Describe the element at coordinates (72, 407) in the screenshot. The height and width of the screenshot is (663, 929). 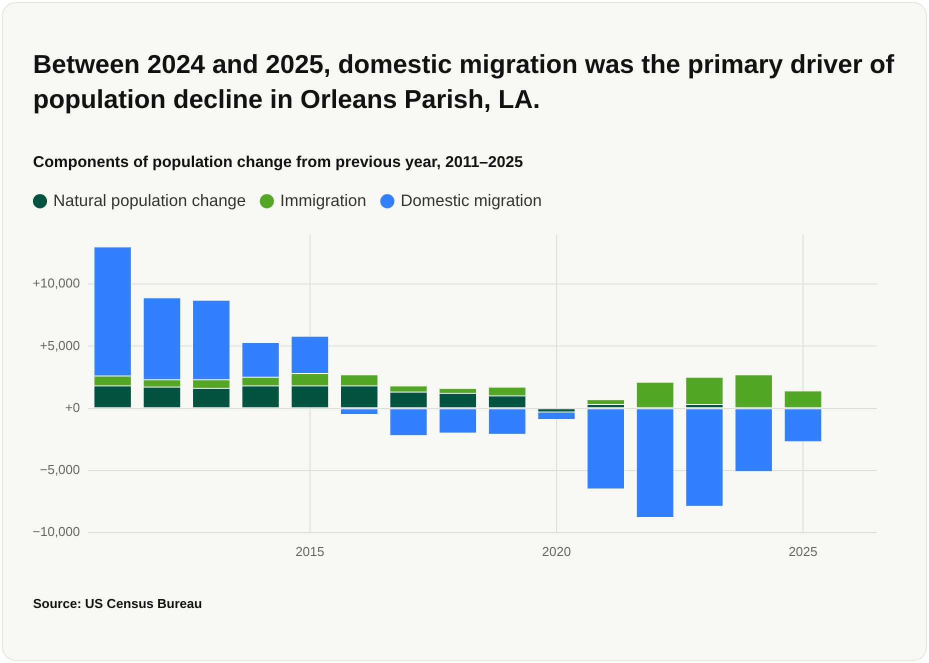
I see `y-tick-label: +0` at that location.